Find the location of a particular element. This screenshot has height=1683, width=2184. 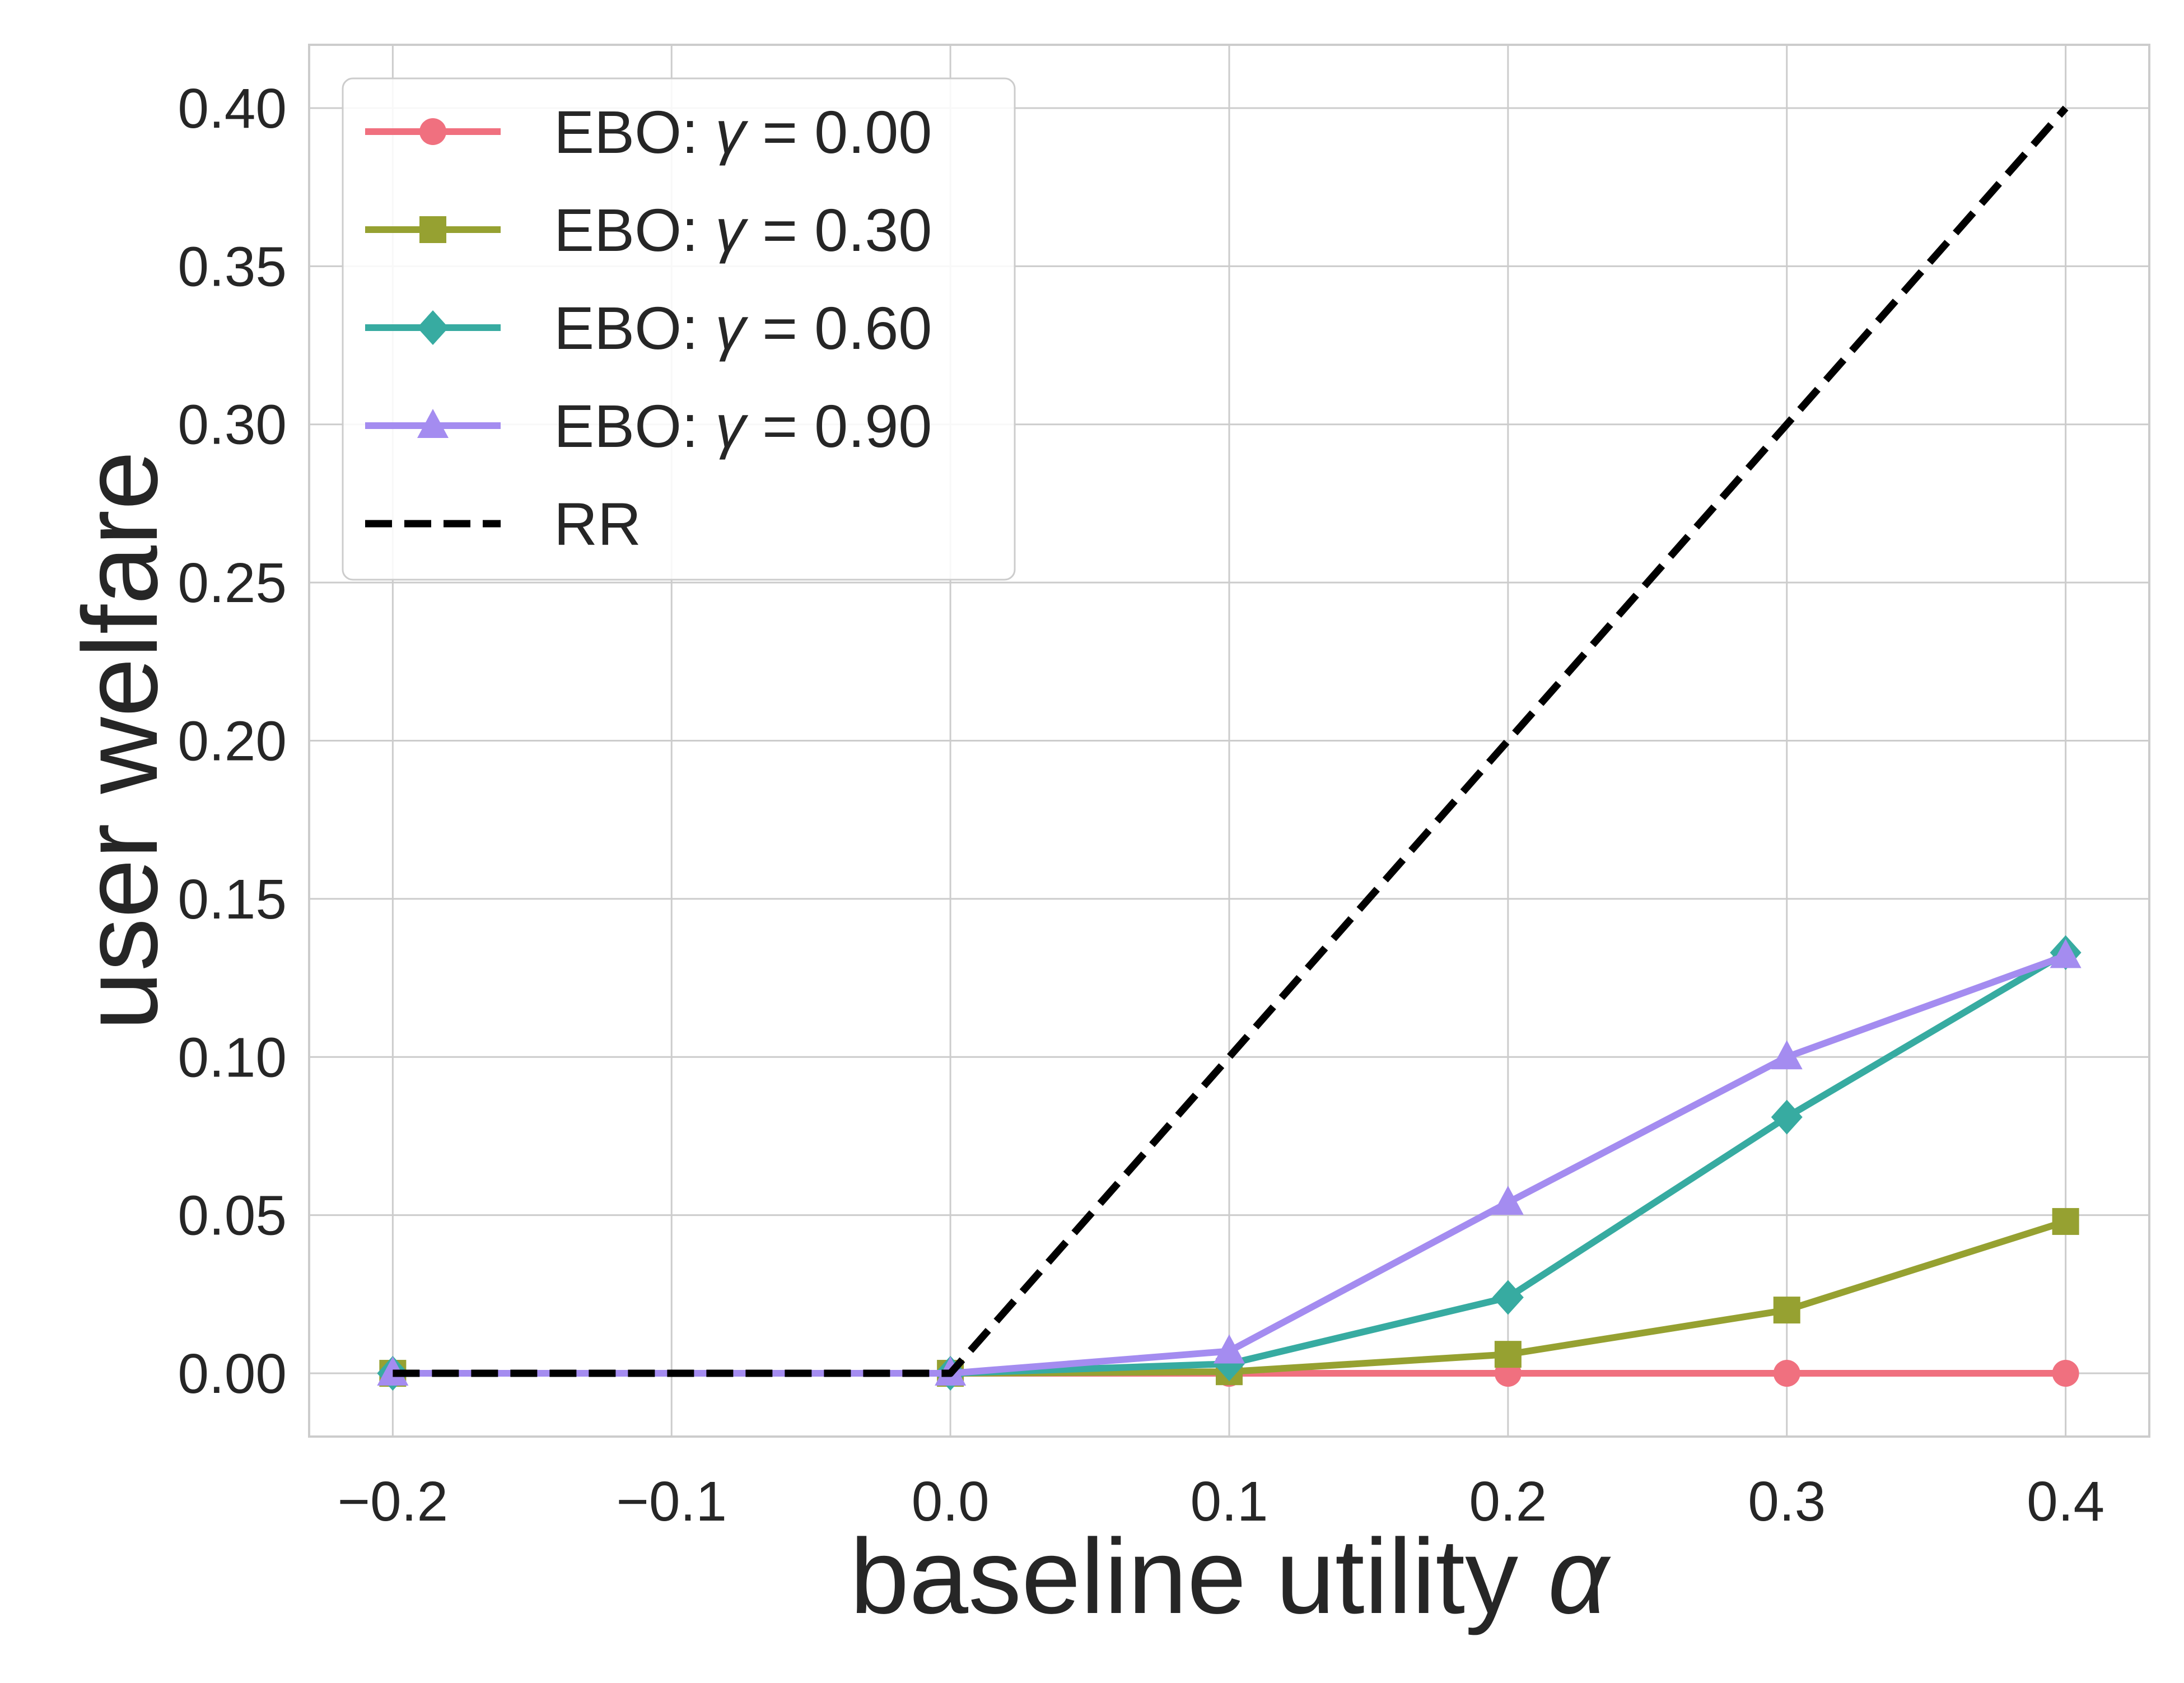

legend-entry-4: RR is located at coordinates (503, 524).